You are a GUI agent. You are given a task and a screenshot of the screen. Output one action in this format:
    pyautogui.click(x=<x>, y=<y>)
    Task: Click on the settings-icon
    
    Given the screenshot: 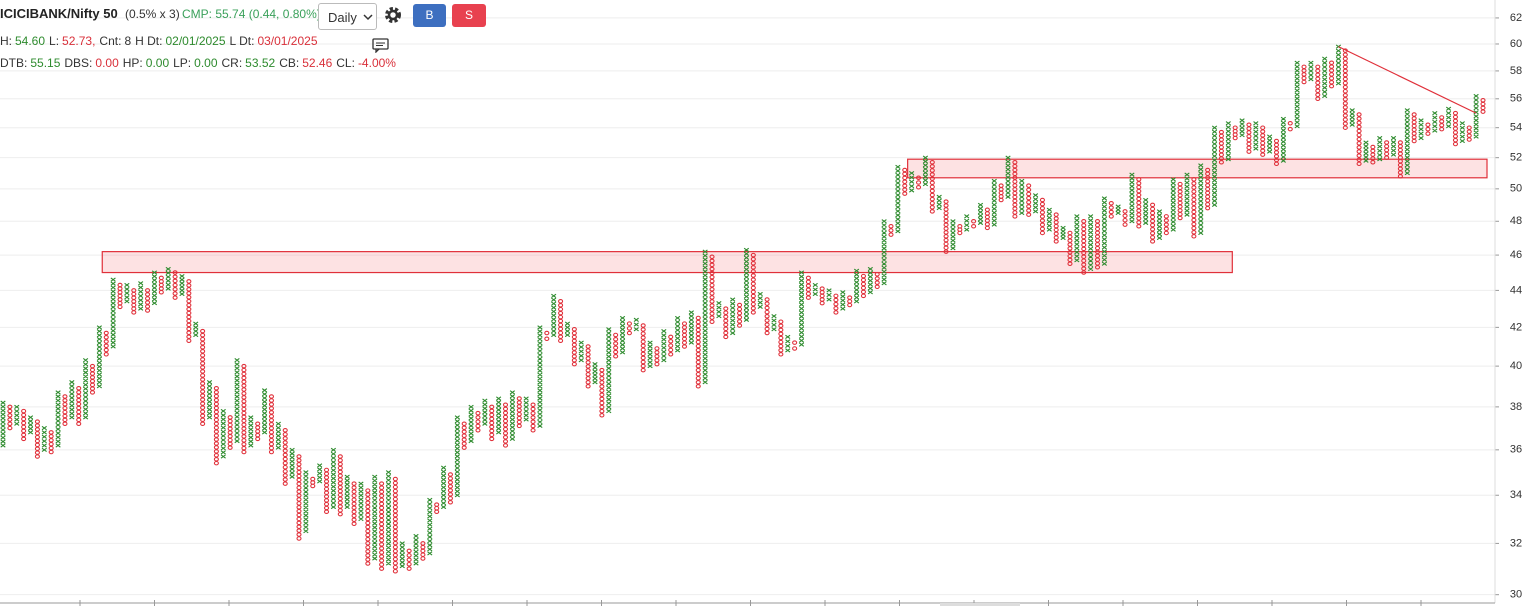 What is the action you would take?
    pyautogui.click(x=393, y=15)
    